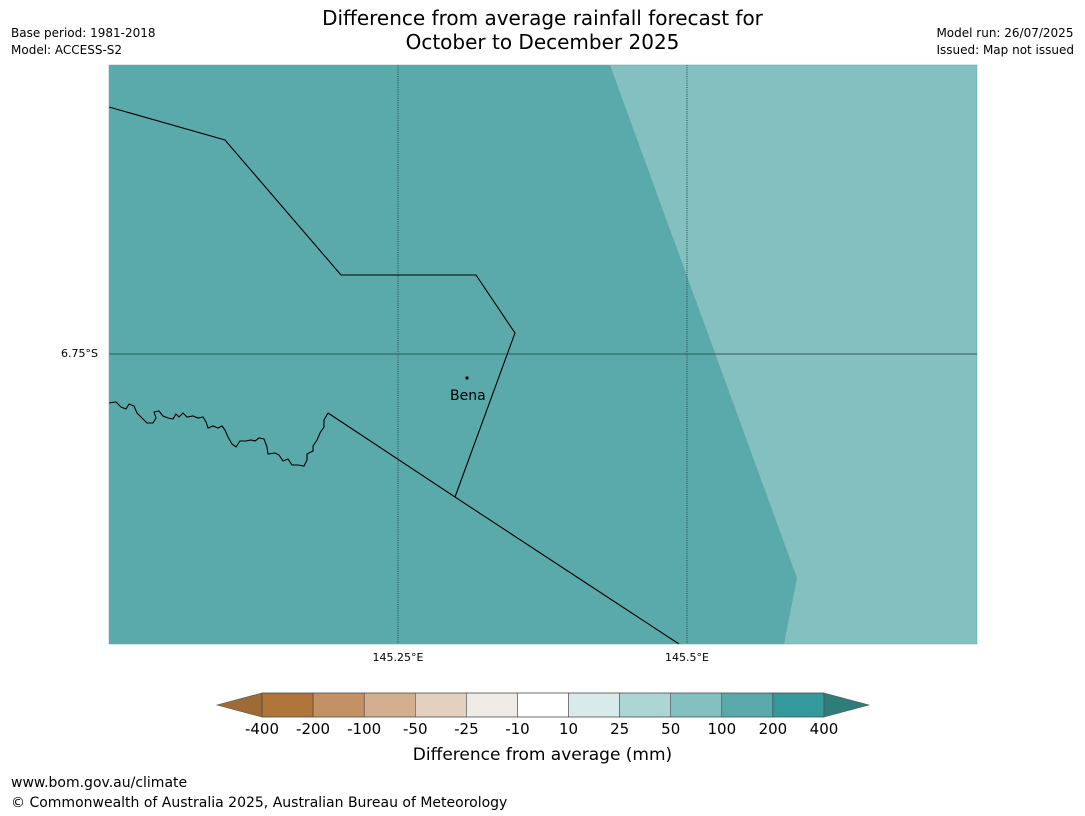 Image resolution: width=1085 pixels, height=816 pixels. What do you see at coordinates (415, 729) in the screenshot?
I see `colorbar-tick-label: -50` at bounding box center [415, 729].